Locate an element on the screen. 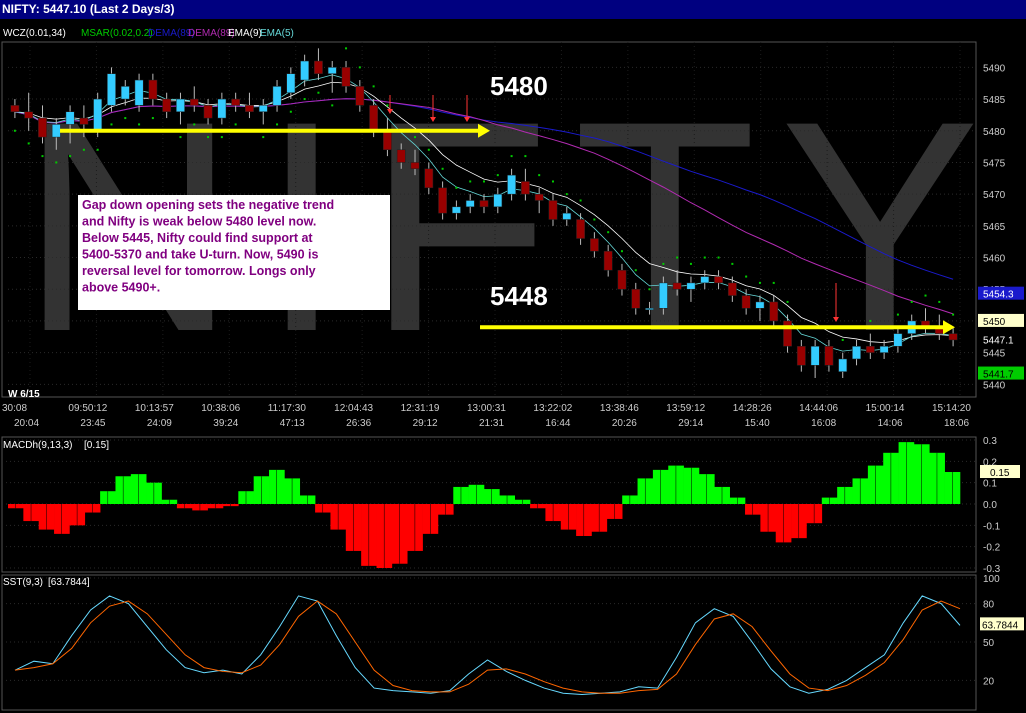 The width and height of the screenshot is (1026, 713). commentary-line: 5400-5370 and take U-turn. Now, 5490 is is located at coordinates (200, 255).